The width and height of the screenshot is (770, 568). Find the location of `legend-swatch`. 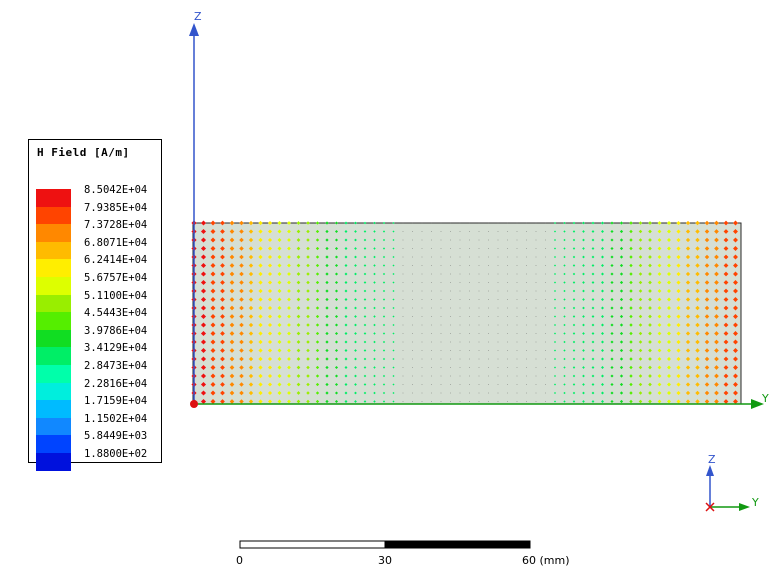

legend-swatch is located at coordinates (53, 215).